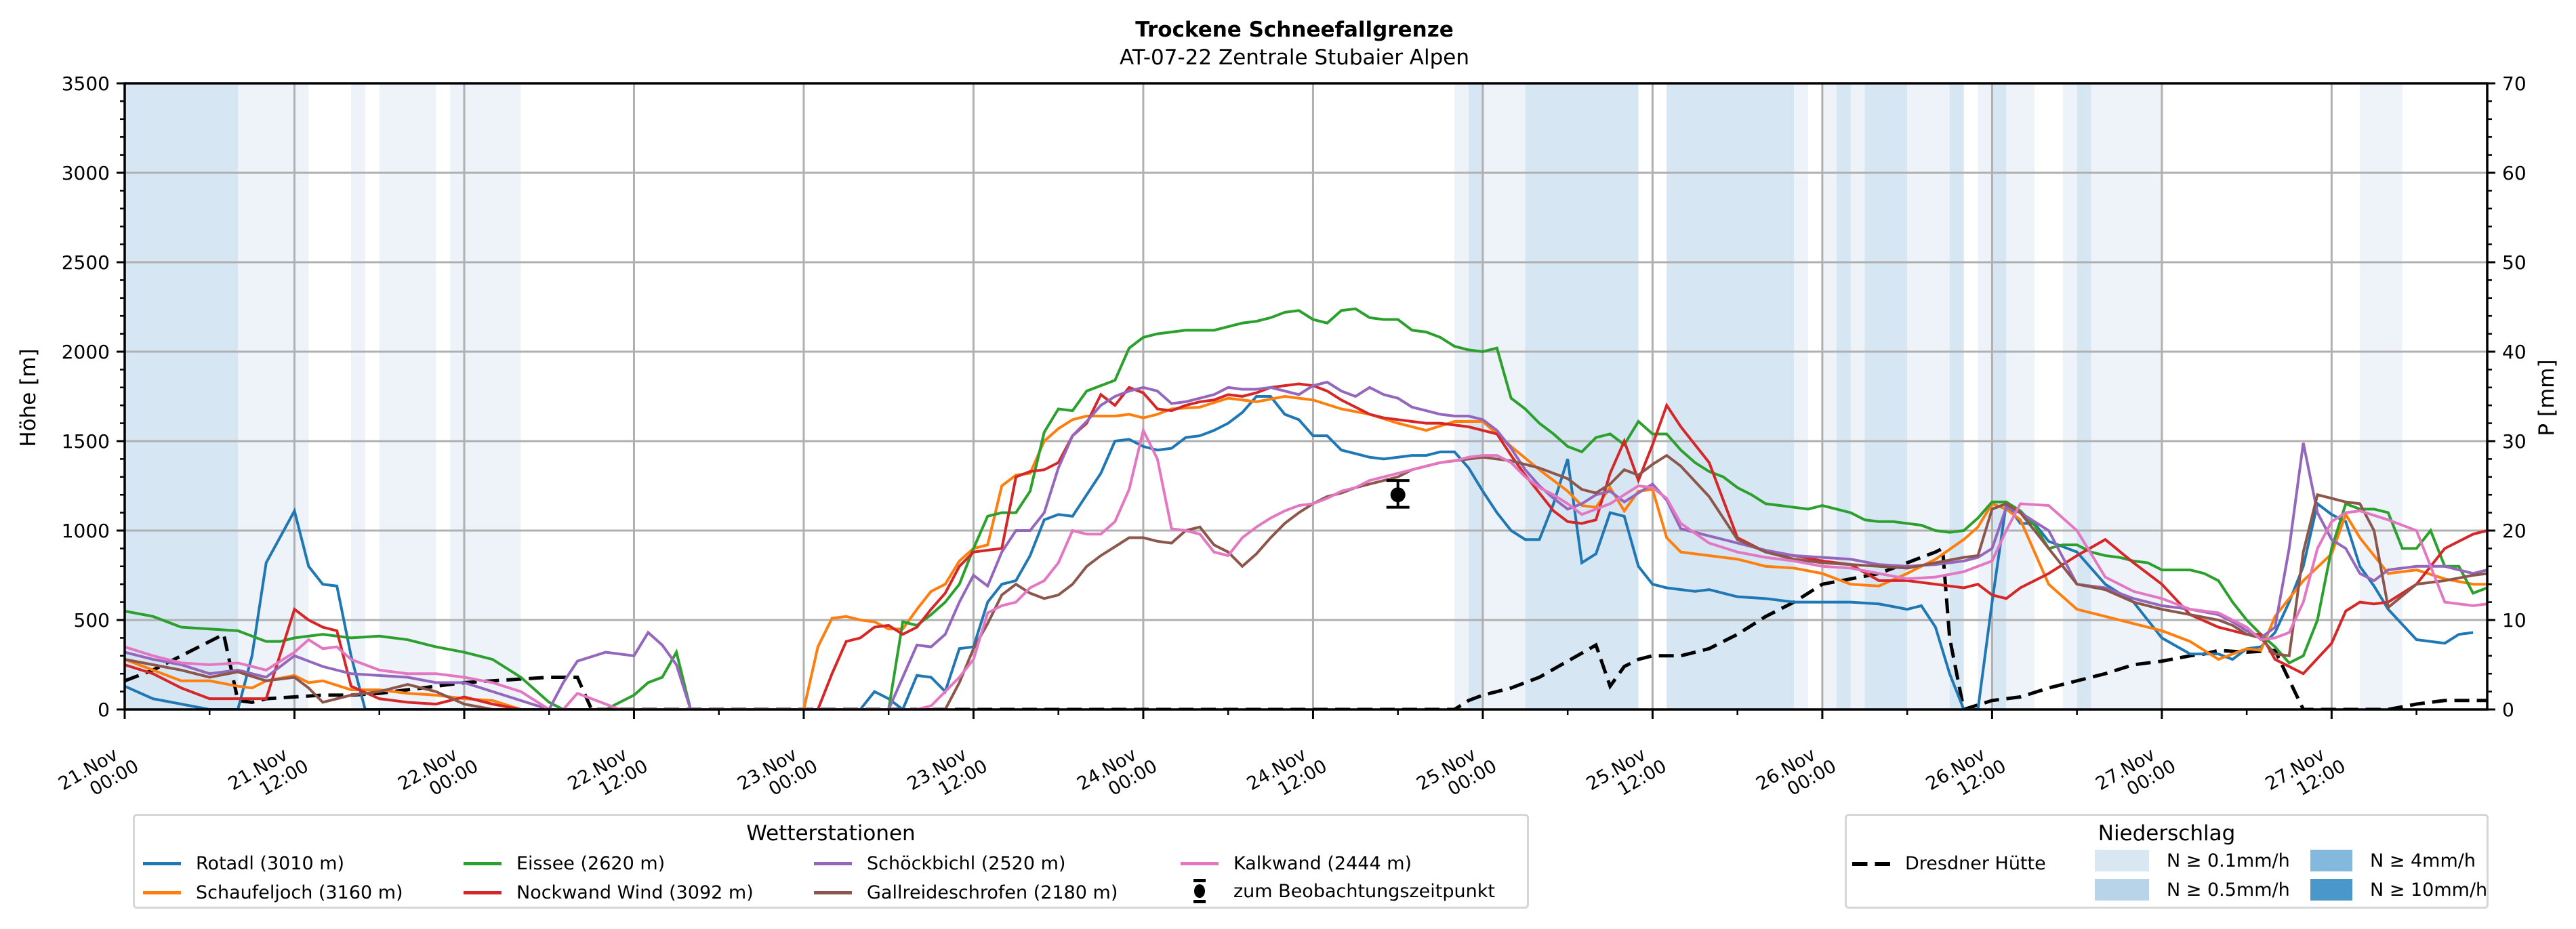  Describe the element at coordinates (104, 710) in the screenshot. I see `y-tick-label: 0` at that location.